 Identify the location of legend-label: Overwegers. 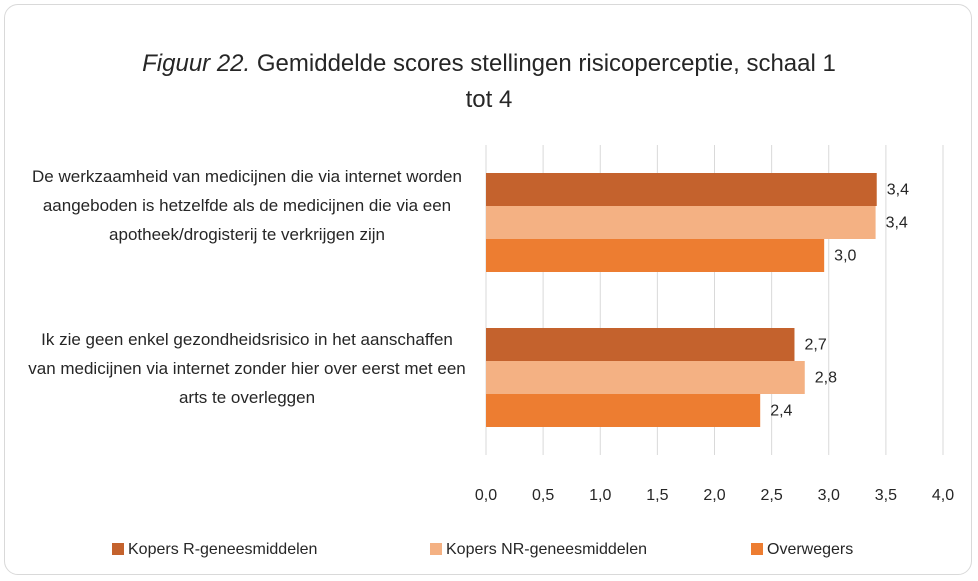
(810, 549).